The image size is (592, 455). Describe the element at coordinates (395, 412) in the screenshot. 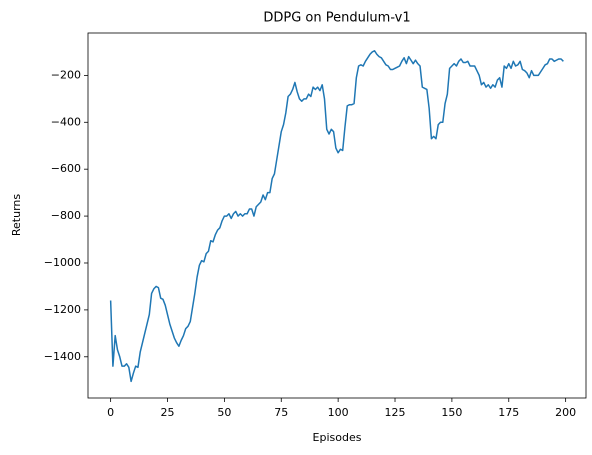

I see `x-tick-label: 125` at that location.